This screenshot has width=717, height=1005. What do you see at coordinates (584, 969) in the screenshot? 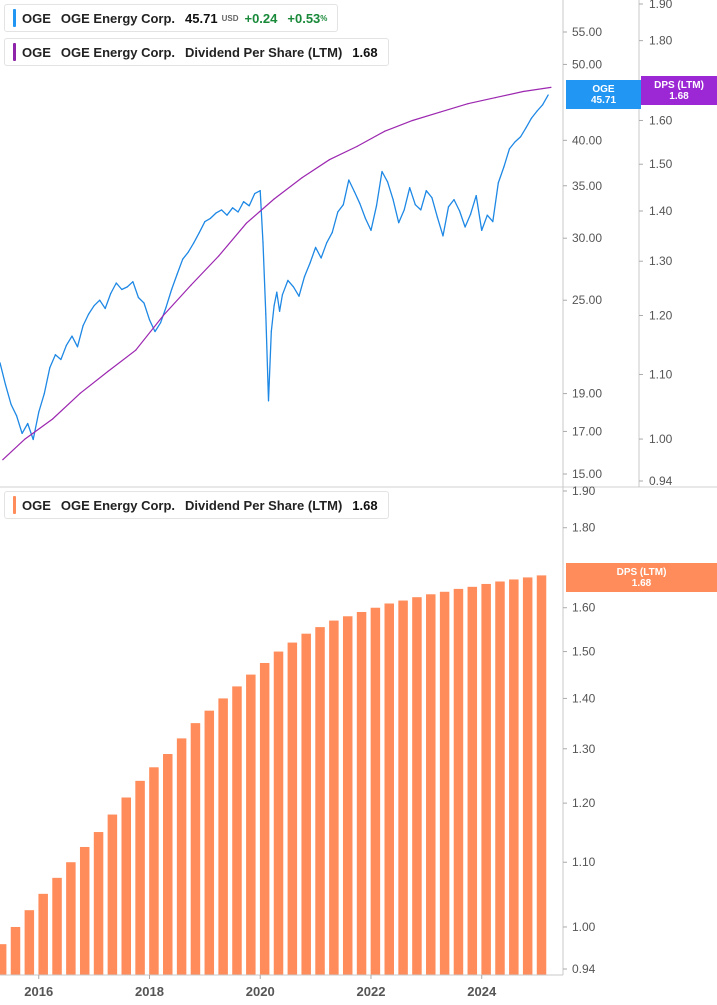
I see `dps-bottom-tick-label: 0.94` at bounding box center [584, 969].